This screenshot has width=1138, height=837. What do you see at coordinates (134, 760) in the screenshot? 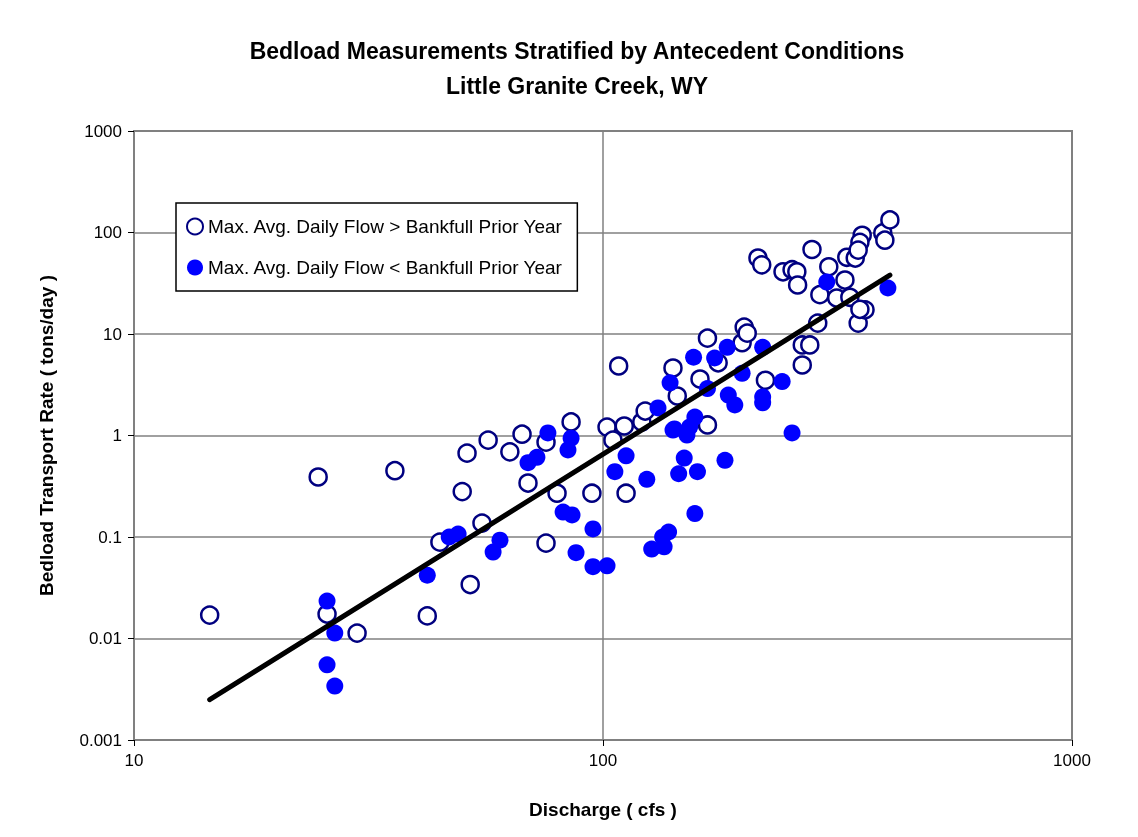
I see `x-tick-label: 10` at bounding box center [134, 760].